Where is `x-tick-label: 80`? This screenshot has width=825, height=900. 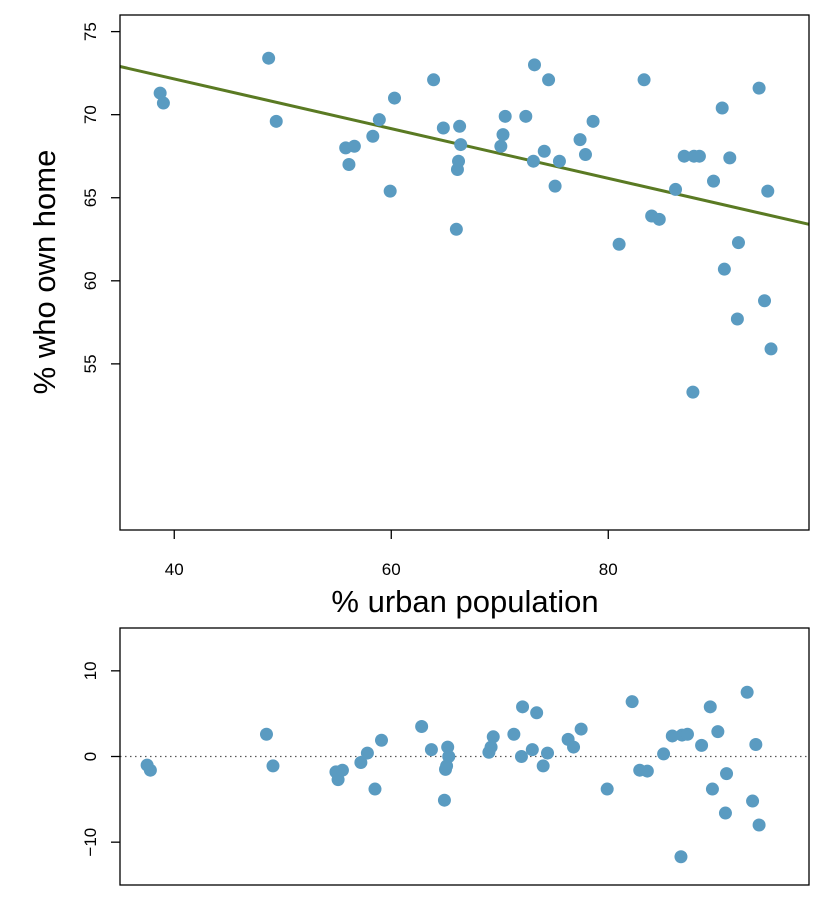 x-tick-label: 80 is located at coordinates (608, 569).